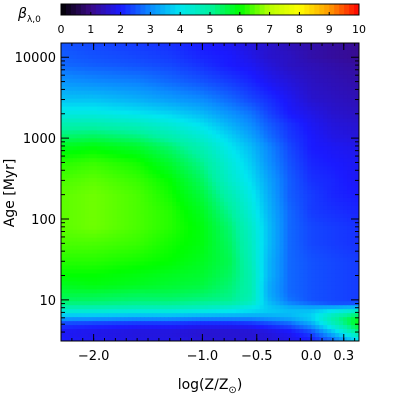  Describe the element at coordinates (180, 29) in the screenshot. I see `colorbar-tick-label: 4` at that location.